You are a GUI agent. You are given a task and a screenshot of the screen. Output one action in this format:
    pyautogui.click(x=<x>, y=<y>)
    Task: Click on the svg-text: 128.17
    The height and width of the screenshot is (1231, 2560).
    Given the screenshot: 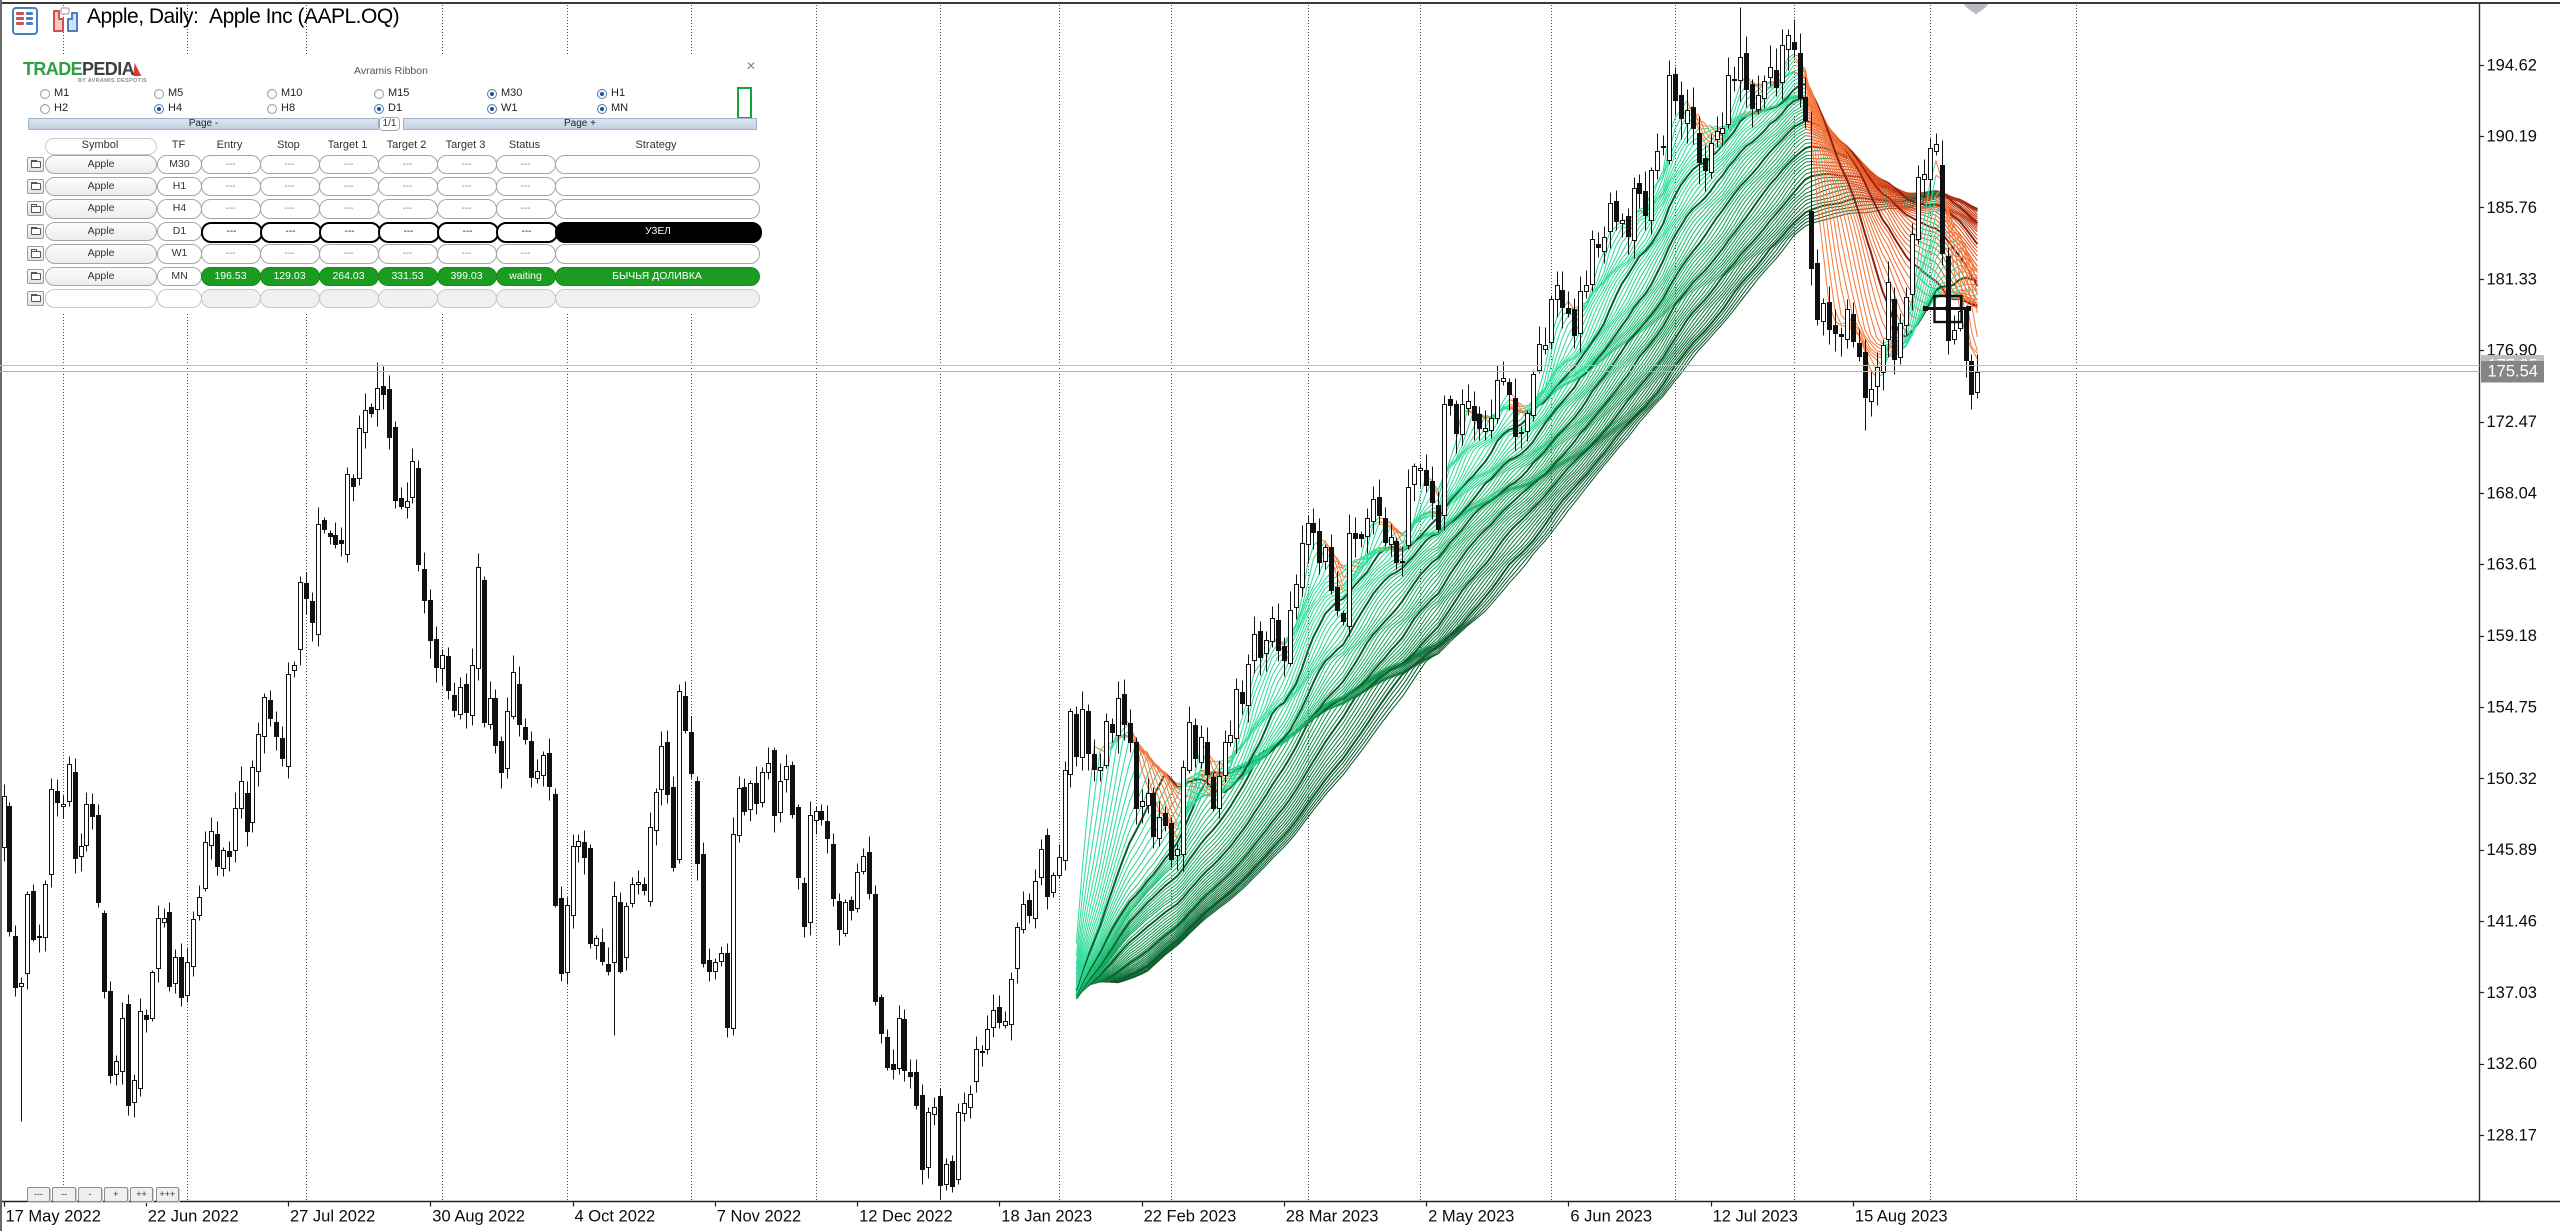 What is the action you would take?
    pyautogui.click(x=2512, y=1136)
    